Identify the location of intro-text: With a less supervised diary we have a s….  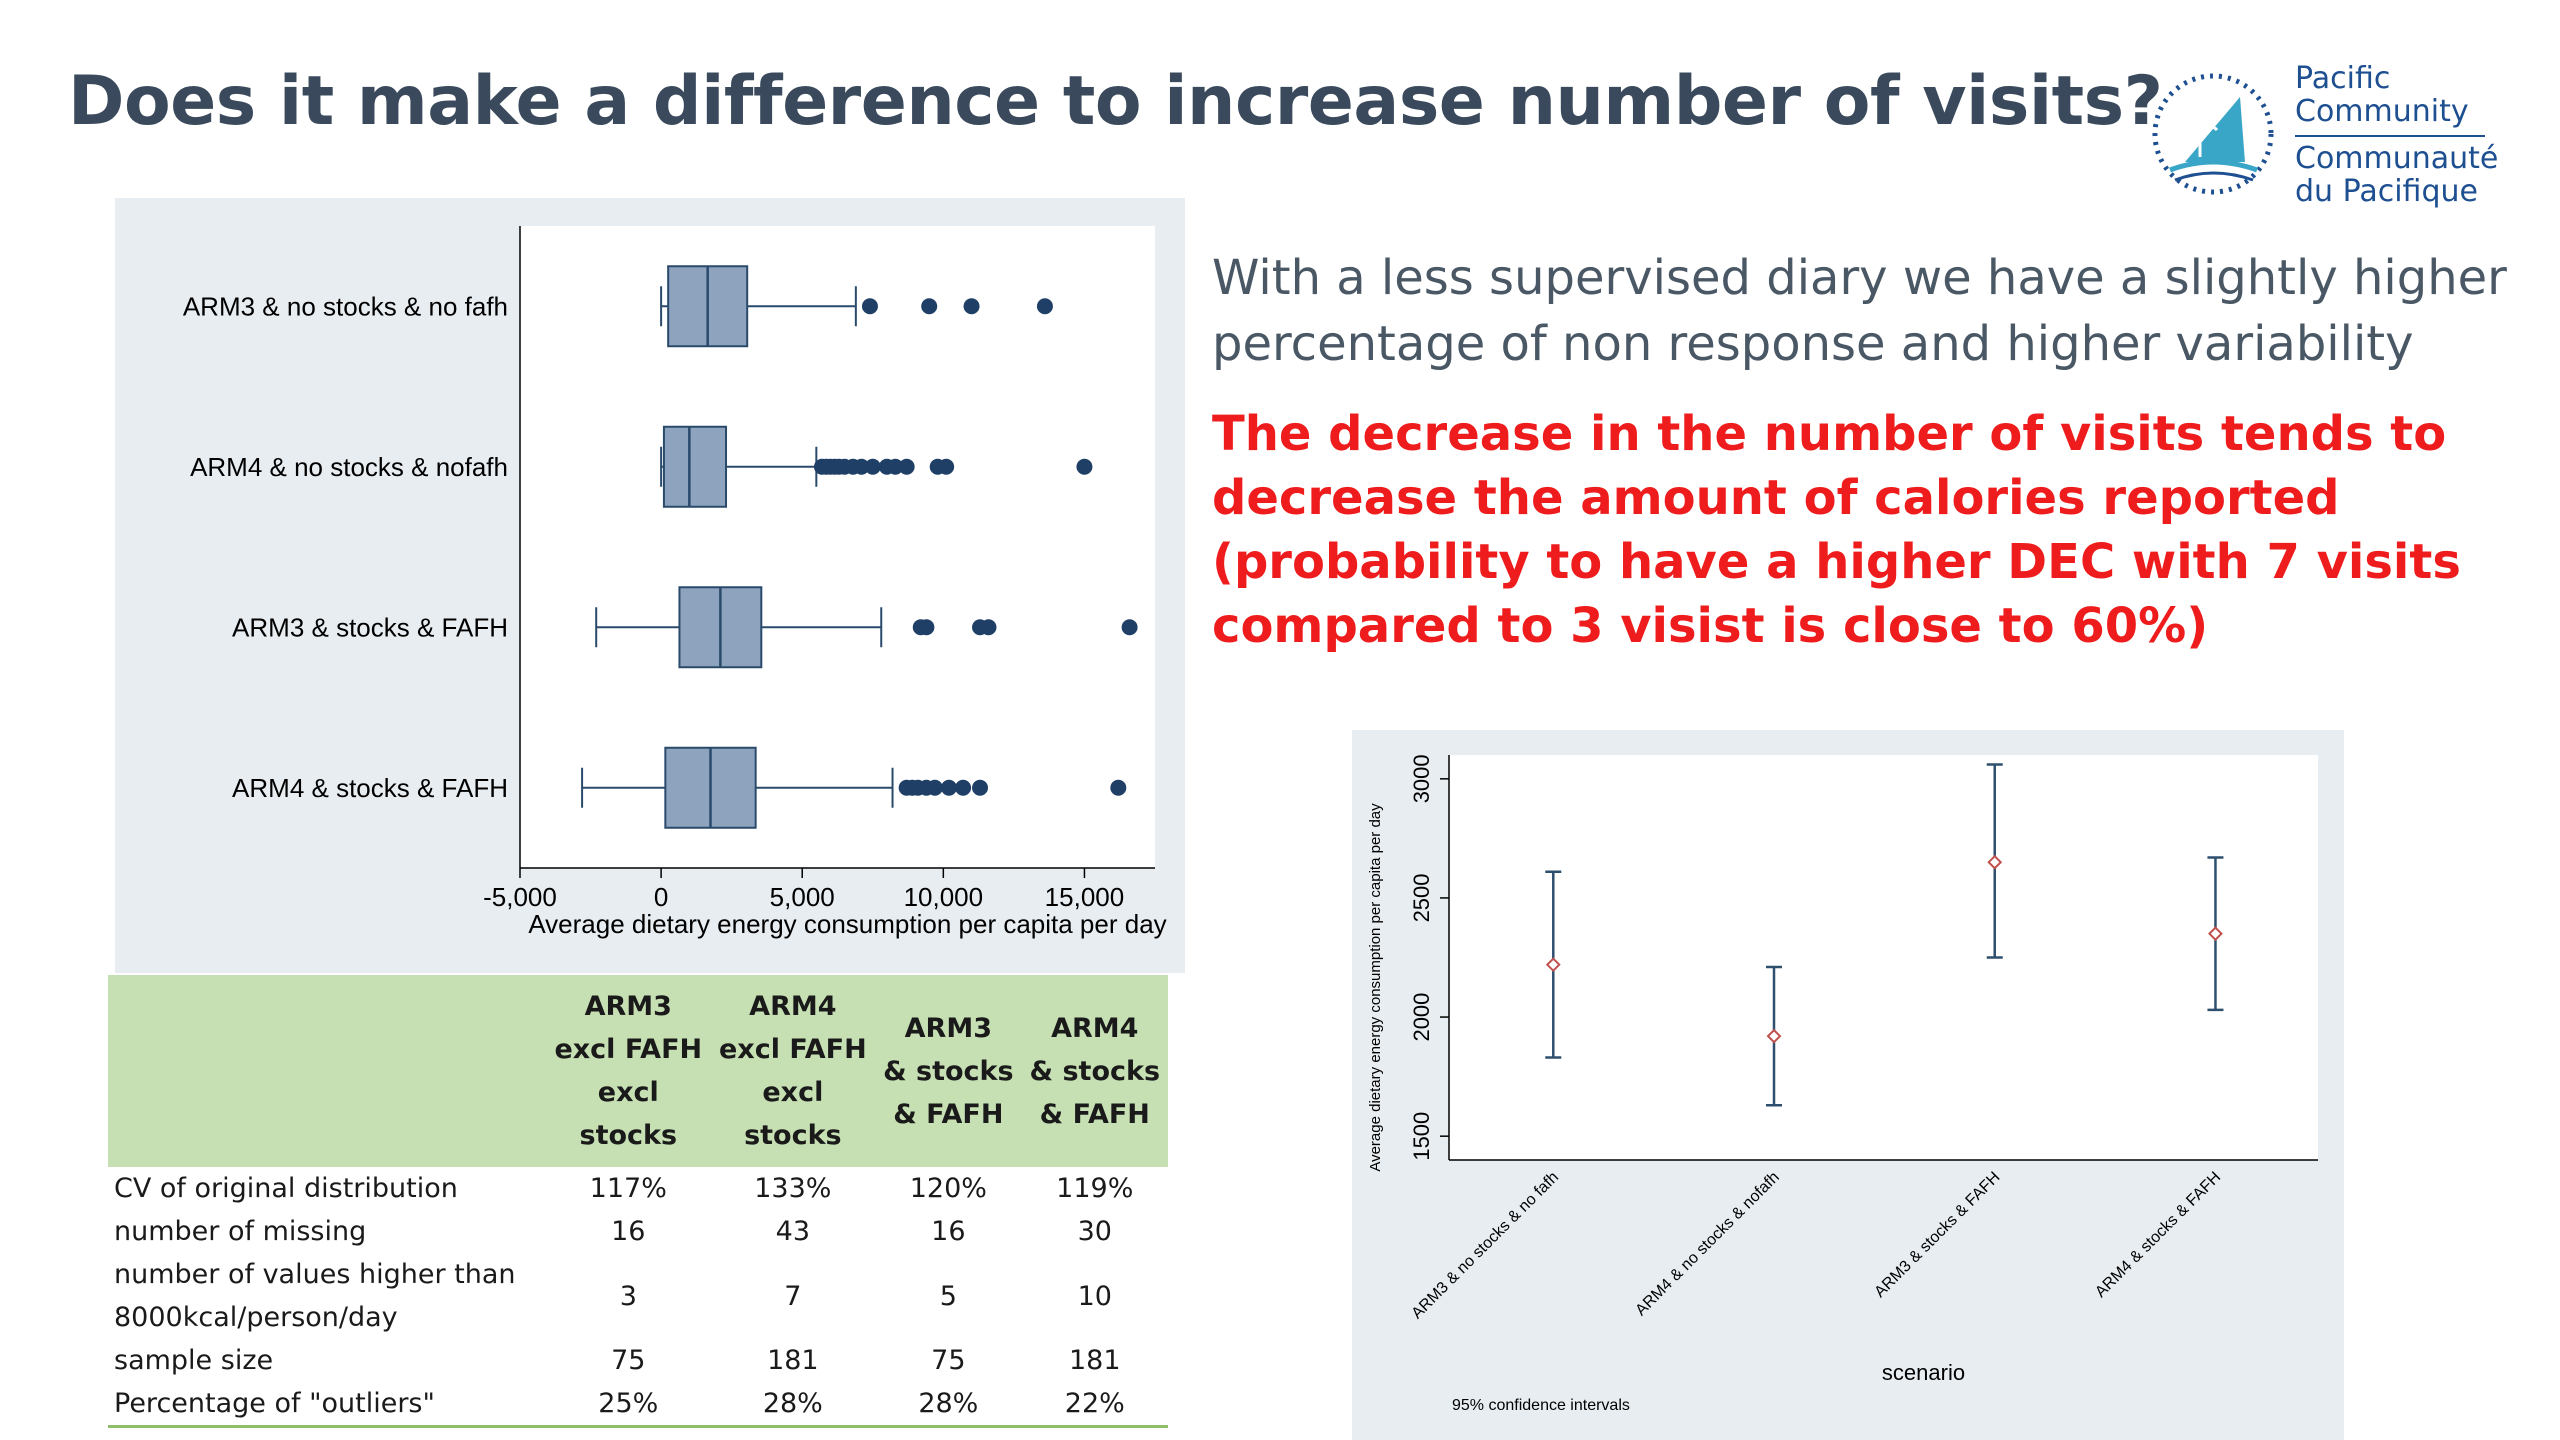
(1859, 311).